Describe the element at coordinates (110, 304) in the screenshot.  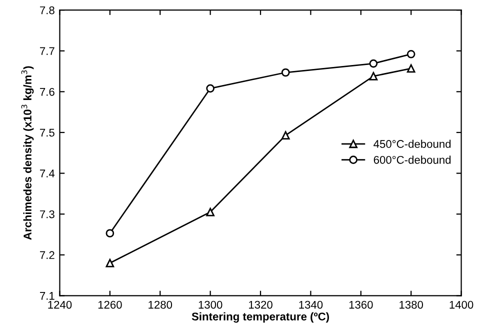
I see `x-tick-label: 1260` at that location.